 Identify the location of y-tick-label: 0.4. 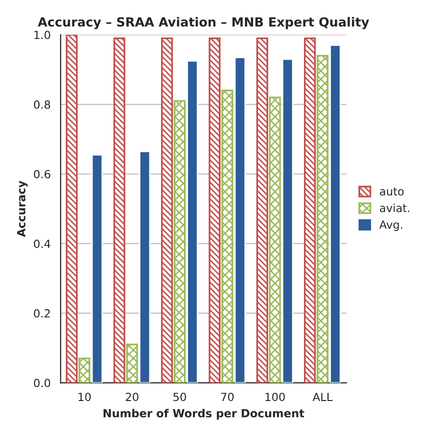
(42, 244).